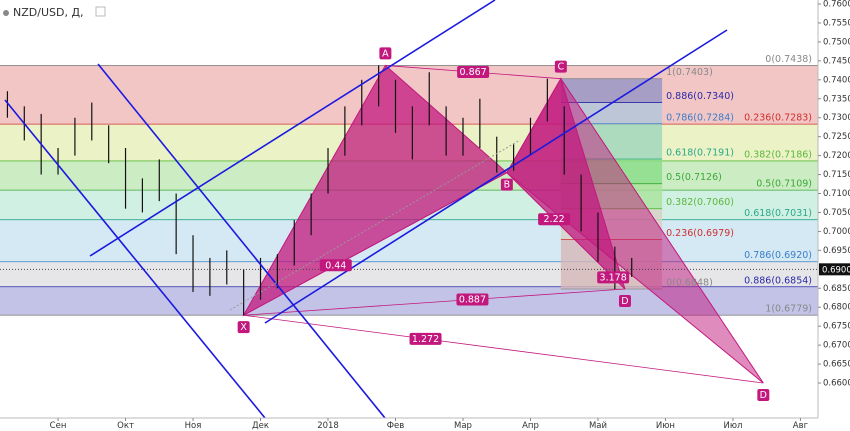 The height and width of the screenshot is (431, 850). Describe the element at coordinates (836, 308) in the screenshot. I see `y-tick-label: 0.6800` at that location.